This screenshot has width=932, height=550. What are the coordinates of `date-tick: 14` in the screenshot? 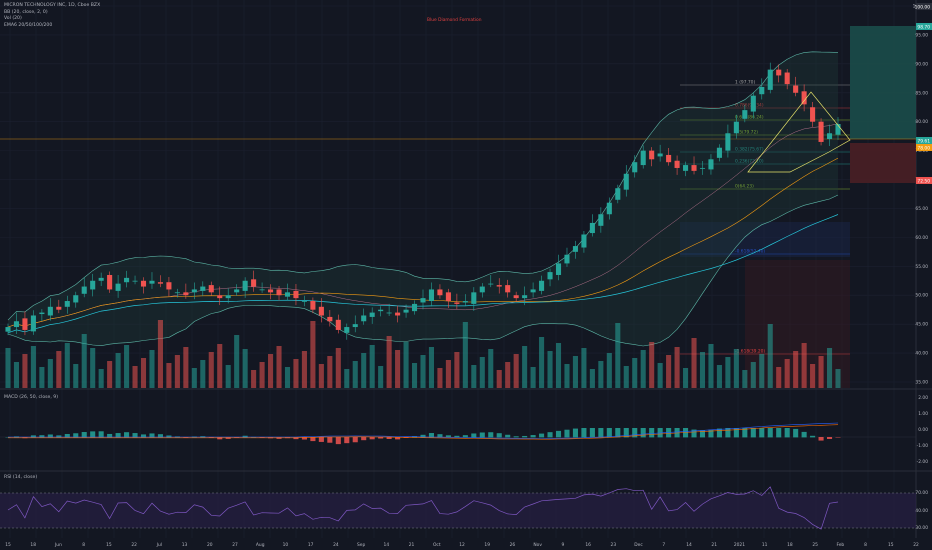 It's located at (387, 545).